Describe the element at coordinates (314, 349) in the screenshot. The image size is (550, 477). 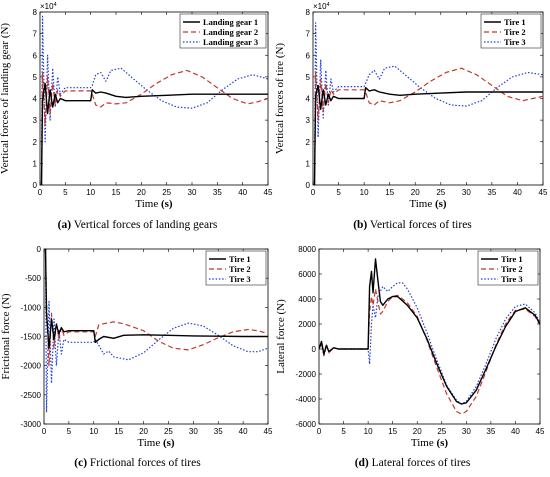
I see `chart-d-ytick-label: 0` at that location.